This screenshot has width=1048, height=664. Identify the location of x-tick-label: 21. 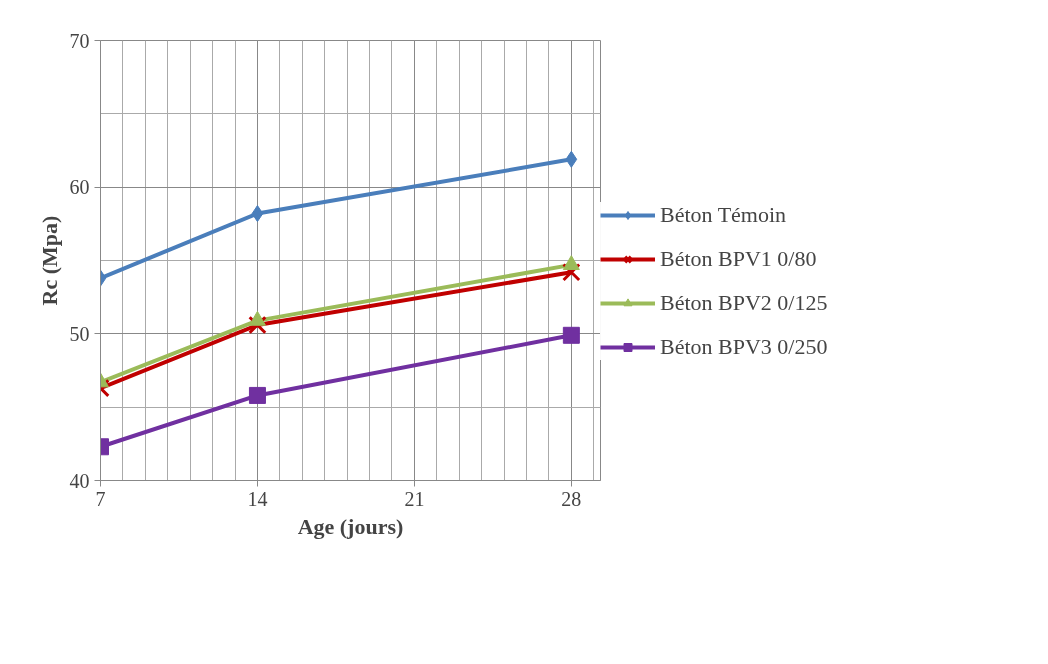
(414, 498).